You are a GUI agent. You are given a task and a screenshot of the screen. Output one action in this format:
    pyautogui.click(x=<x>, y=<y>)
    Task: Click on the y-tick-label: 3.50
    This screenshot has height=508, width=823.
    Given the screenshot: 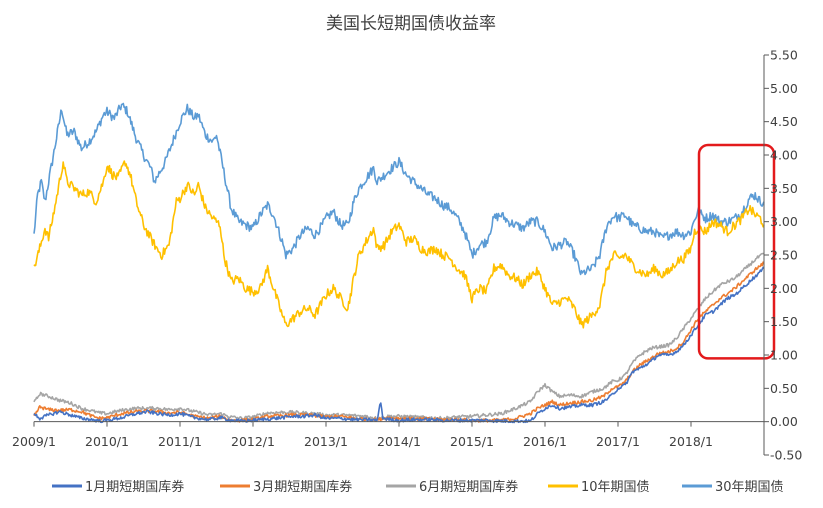 What is the action you would take?
    pyautogui.click(x=784, y=188)
    